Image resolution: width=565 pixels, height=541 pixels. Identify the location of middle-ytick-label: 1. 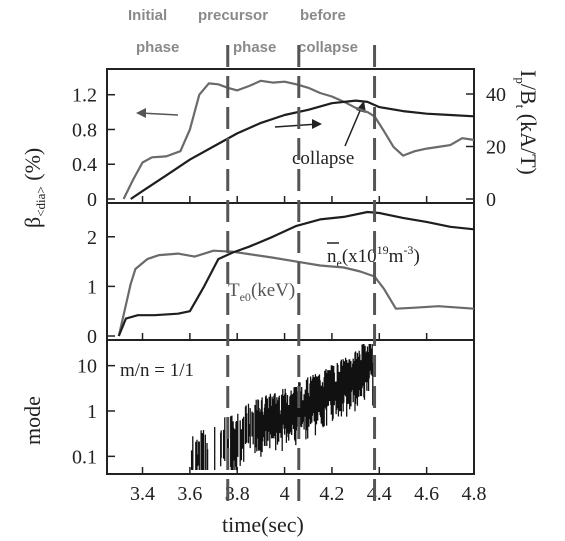
(92, 287).